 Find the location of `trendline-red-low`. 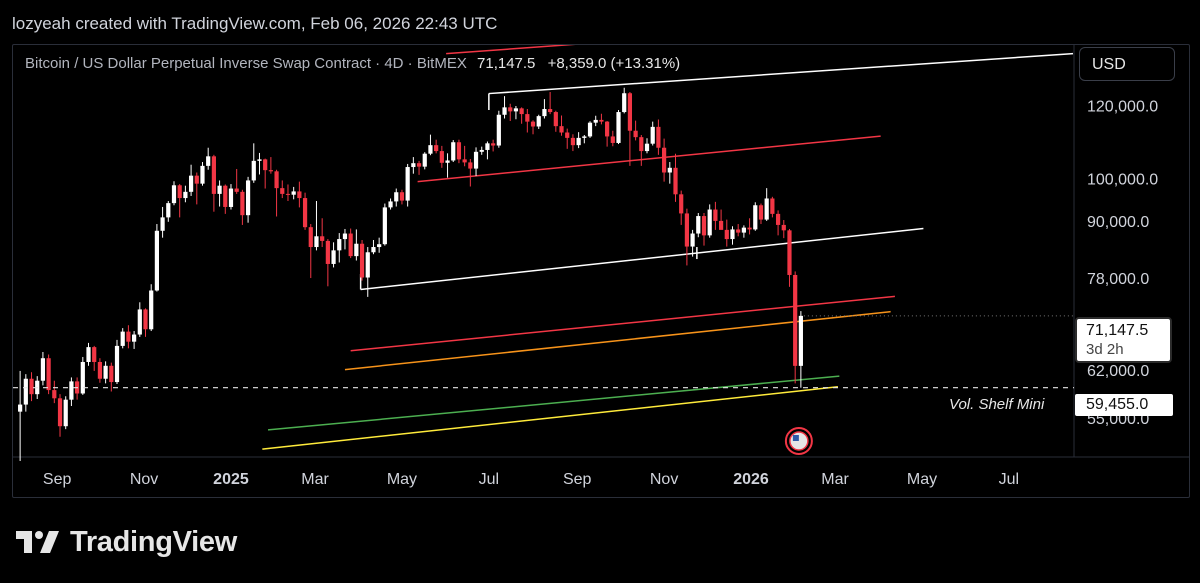

trendline-red-low is located at coordinates (622, 323).